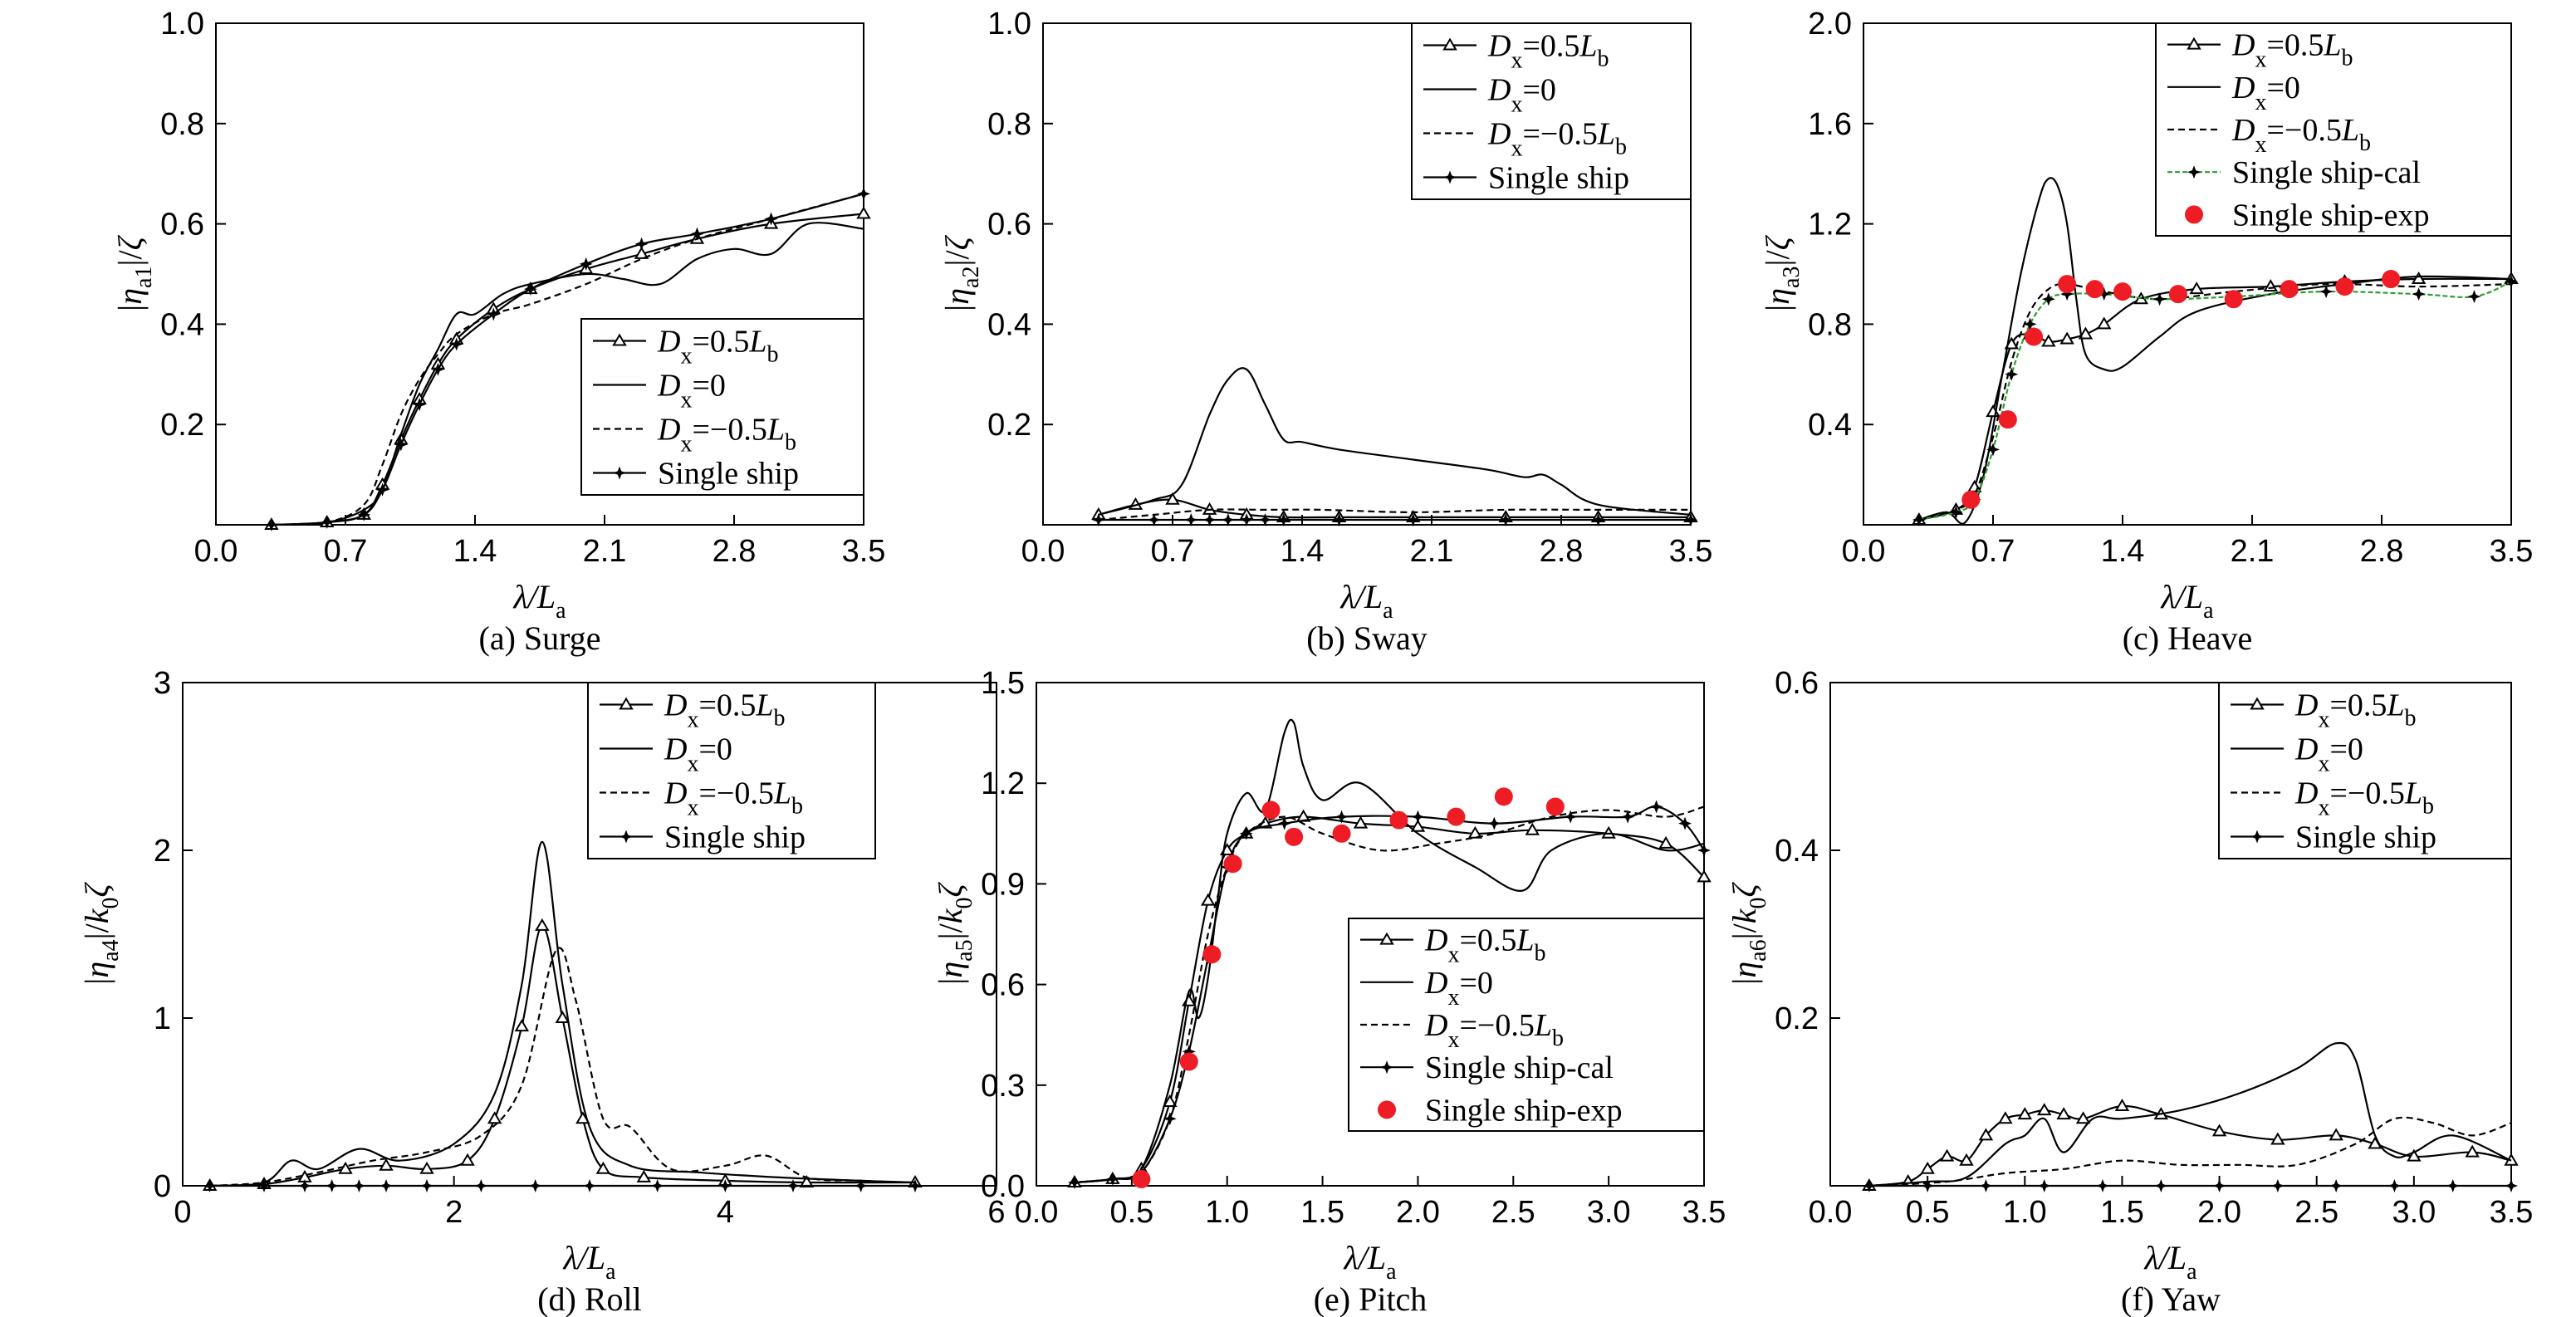 This screenshot has height=1317, width=2576. I want to click on y-tick-label: 0.8, so click(182, 125).